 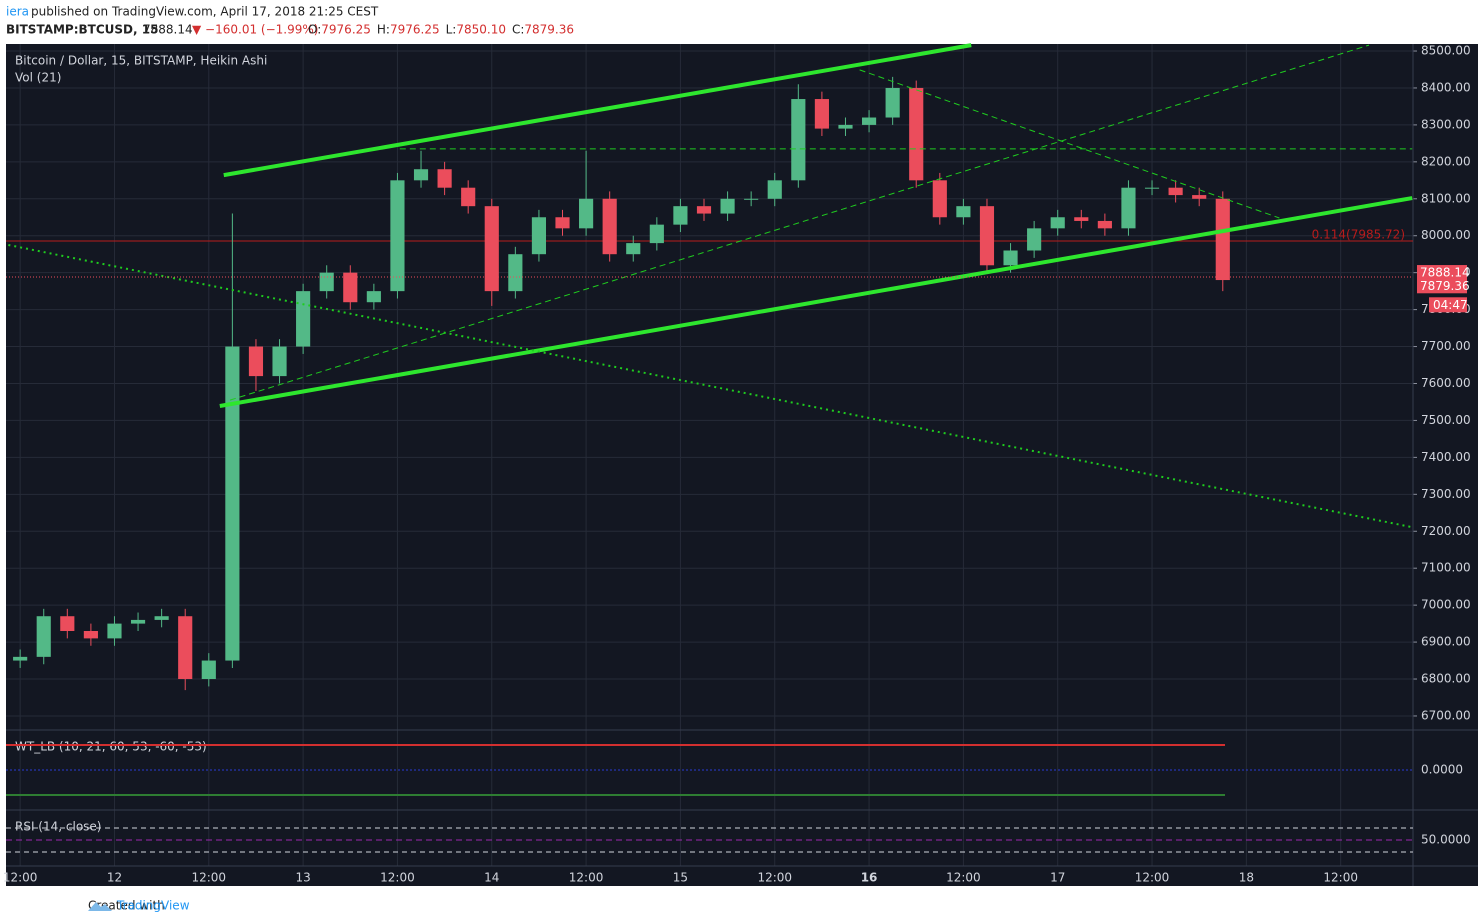 What do you see at coordinates (1446, 124) in the screenshot?
I see `y-tick-label: 8300.00` at bounding box center [1446, 124].